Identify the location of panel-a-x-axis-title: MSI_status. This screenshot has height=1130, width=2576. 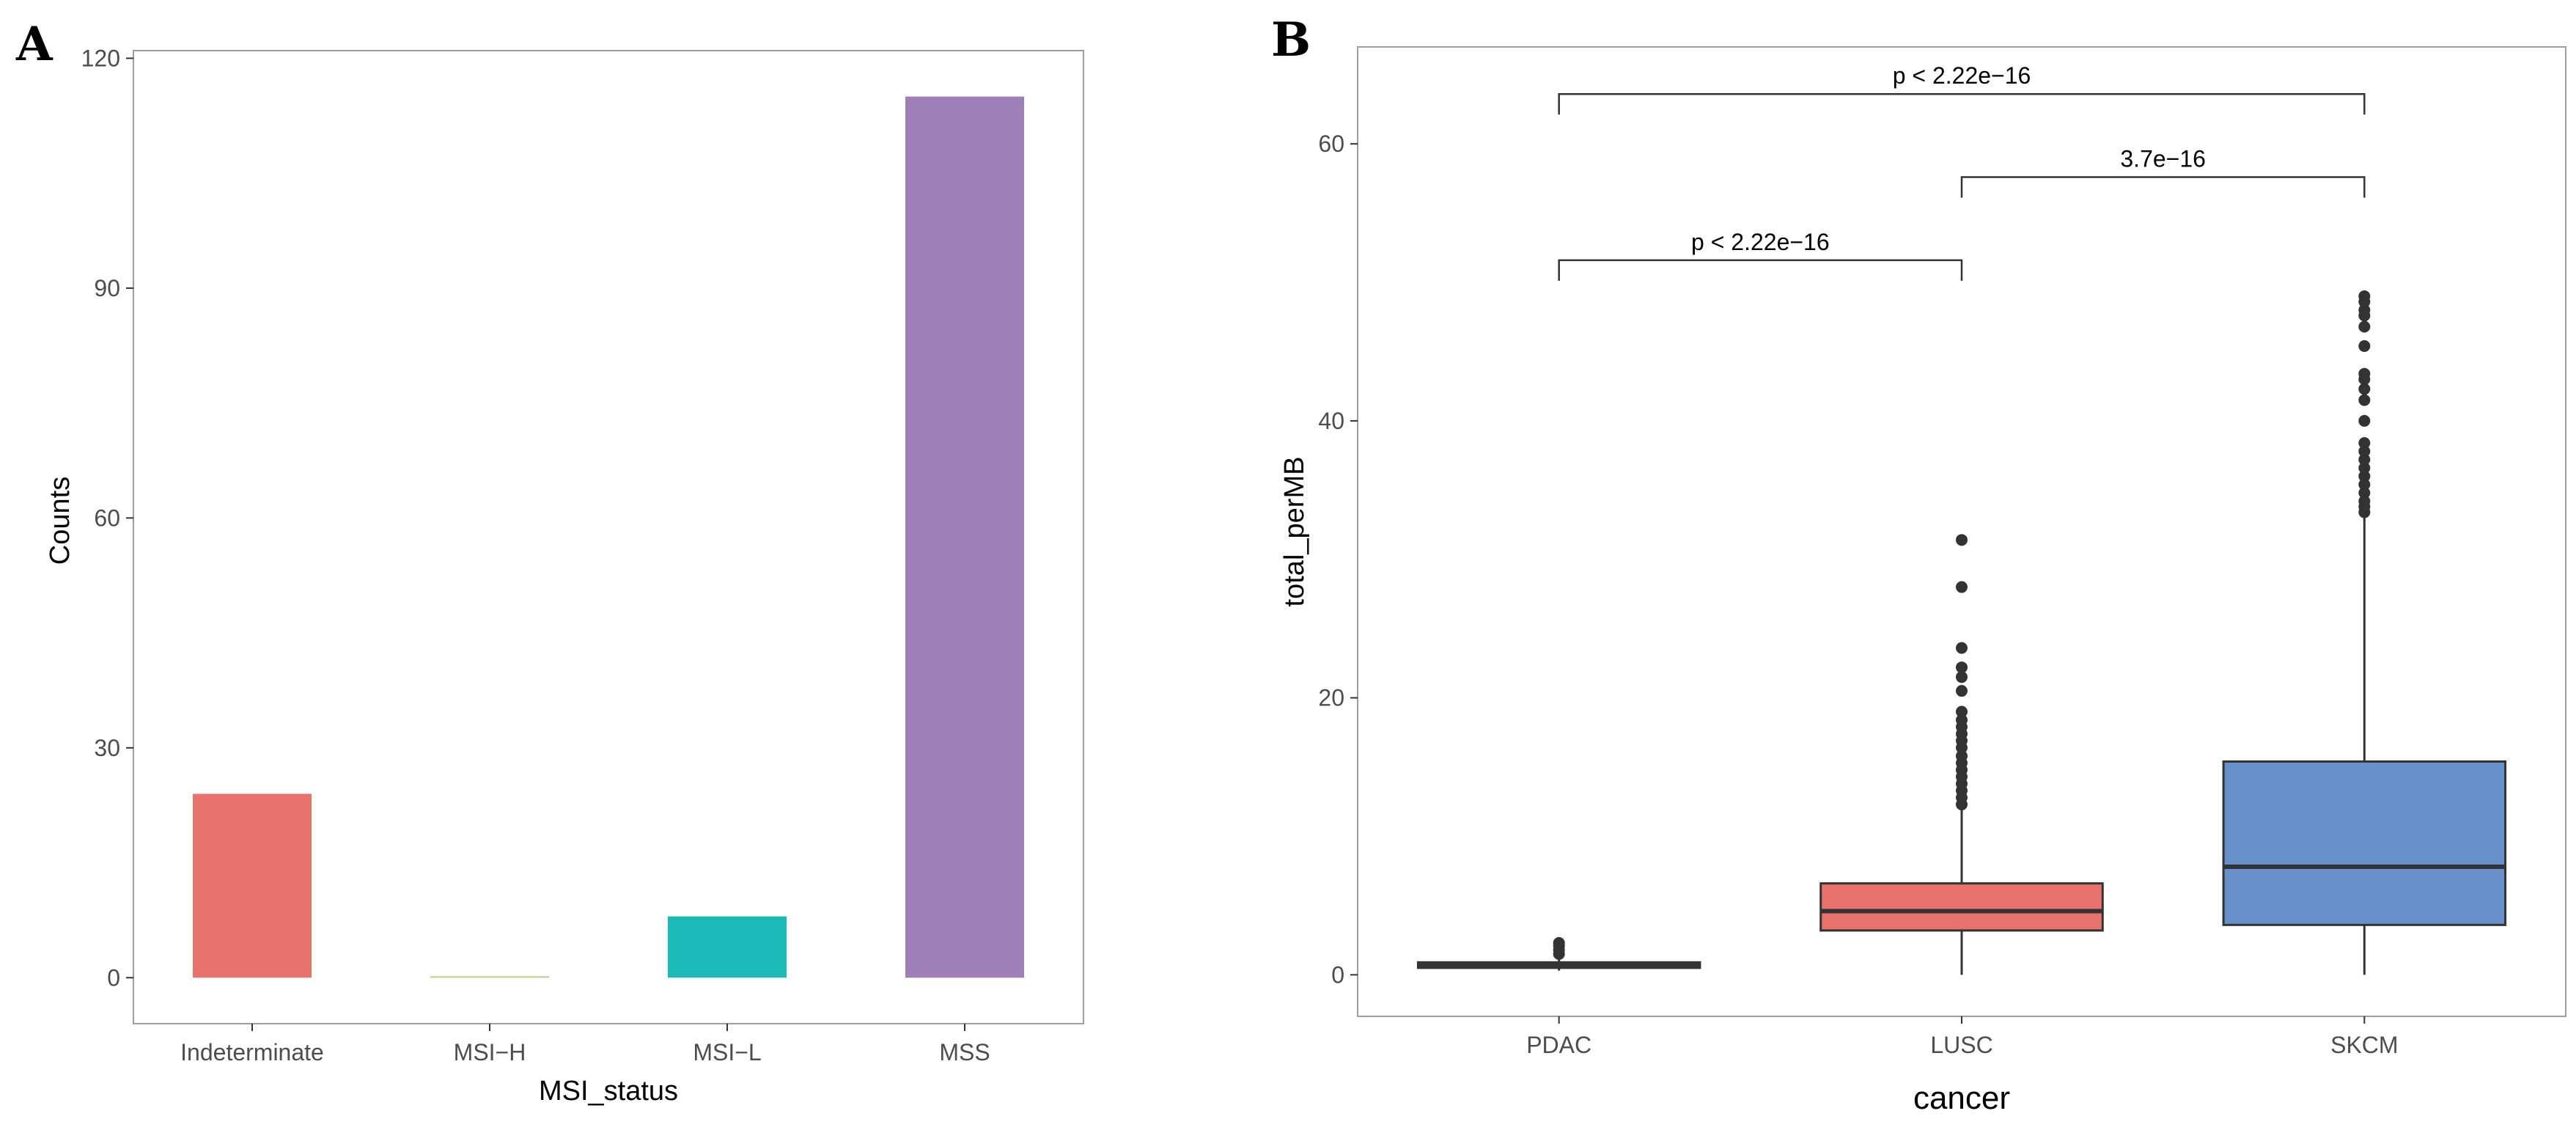
(608, 1092).